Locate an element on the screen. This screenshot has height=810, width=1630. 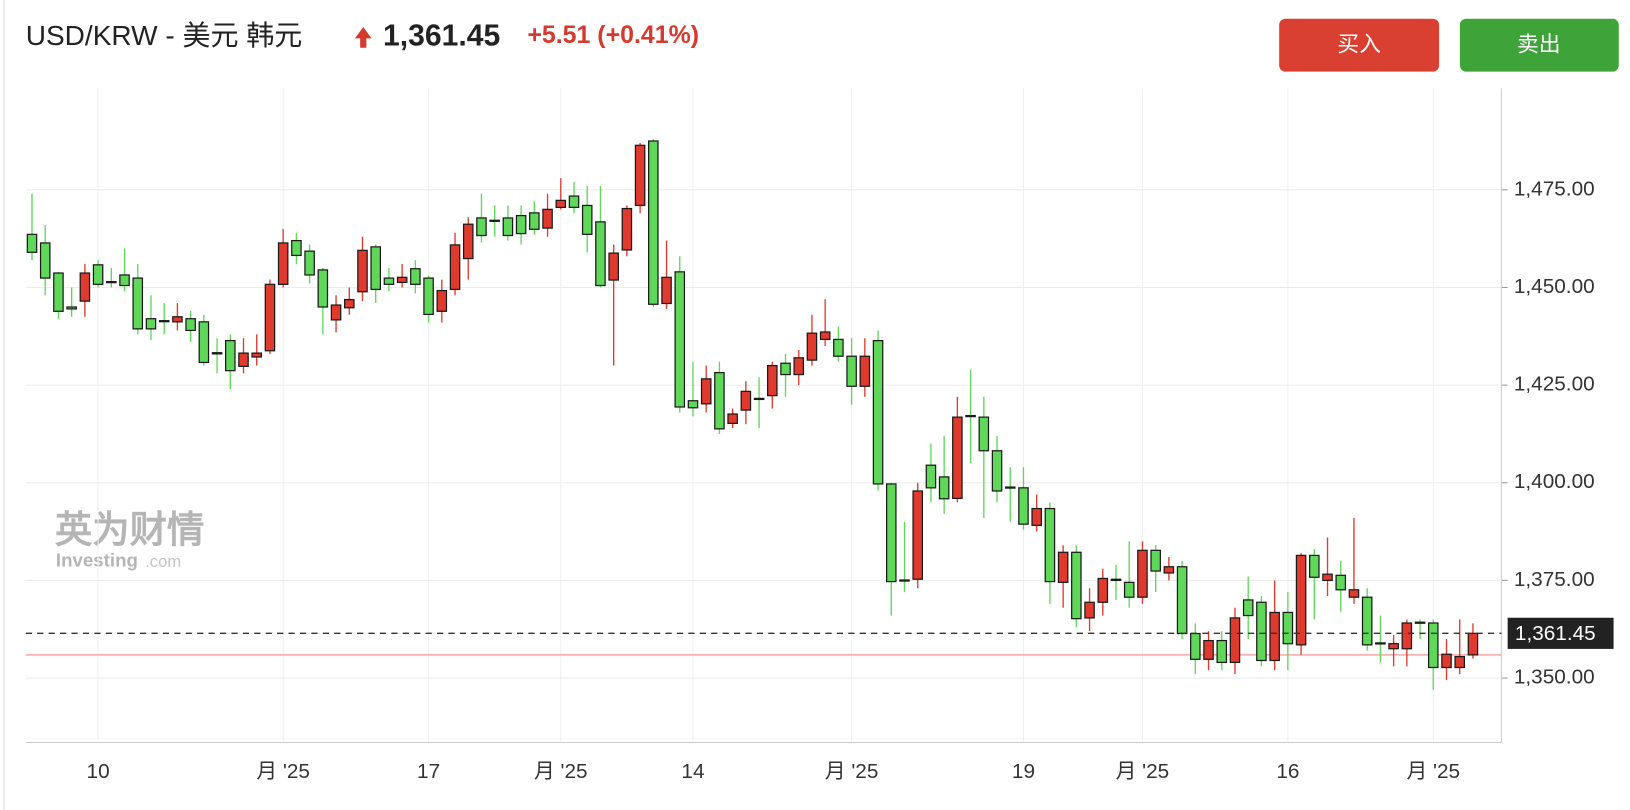
watermark-en: Investing is located at coordinates (97, 560).